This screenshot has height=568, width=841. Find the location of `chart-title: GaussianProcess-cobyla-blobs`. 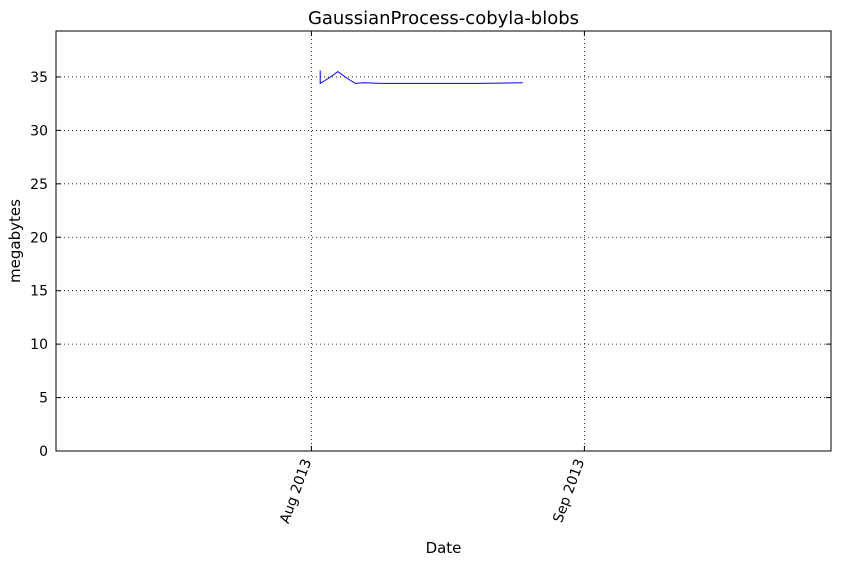

chart-title: GaussianProcess-cobyla-blobs is located at coordinates (443, 18).